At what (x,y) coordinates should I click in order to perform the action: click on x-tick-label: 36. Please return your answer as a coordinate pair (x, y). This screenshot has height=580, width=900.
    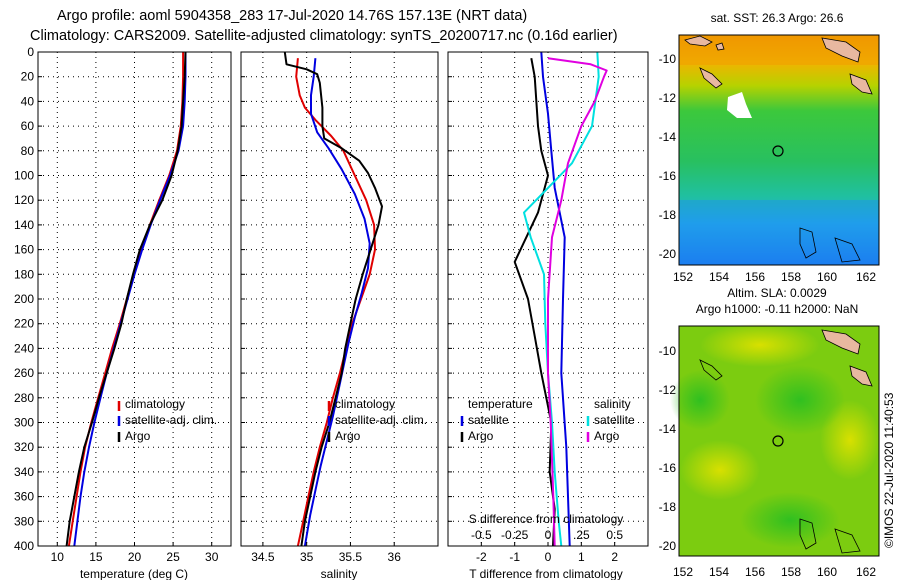
    Looking at the image, I should click on (395, 557).